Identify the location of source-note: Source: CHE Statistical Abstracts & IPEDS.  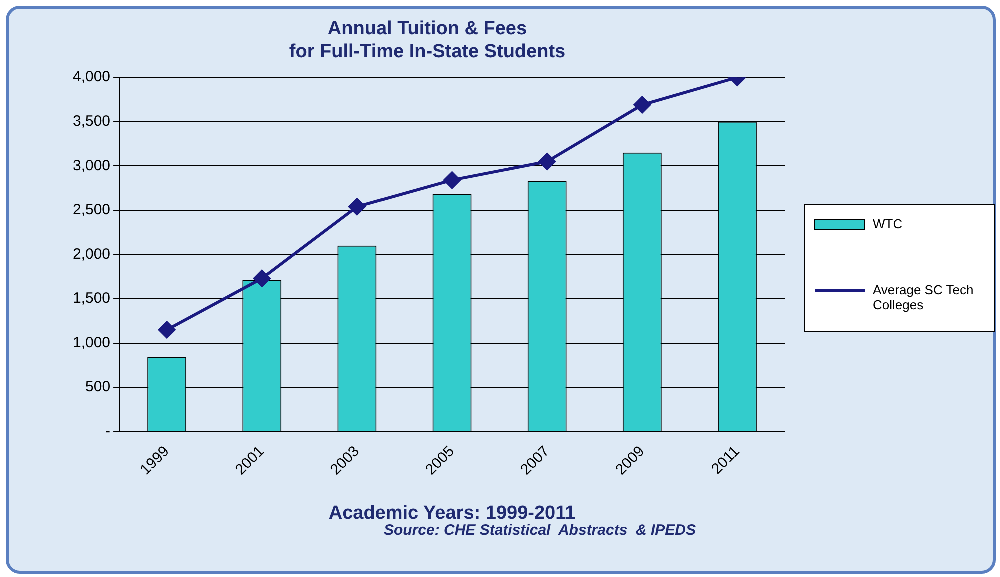
(540, 530).